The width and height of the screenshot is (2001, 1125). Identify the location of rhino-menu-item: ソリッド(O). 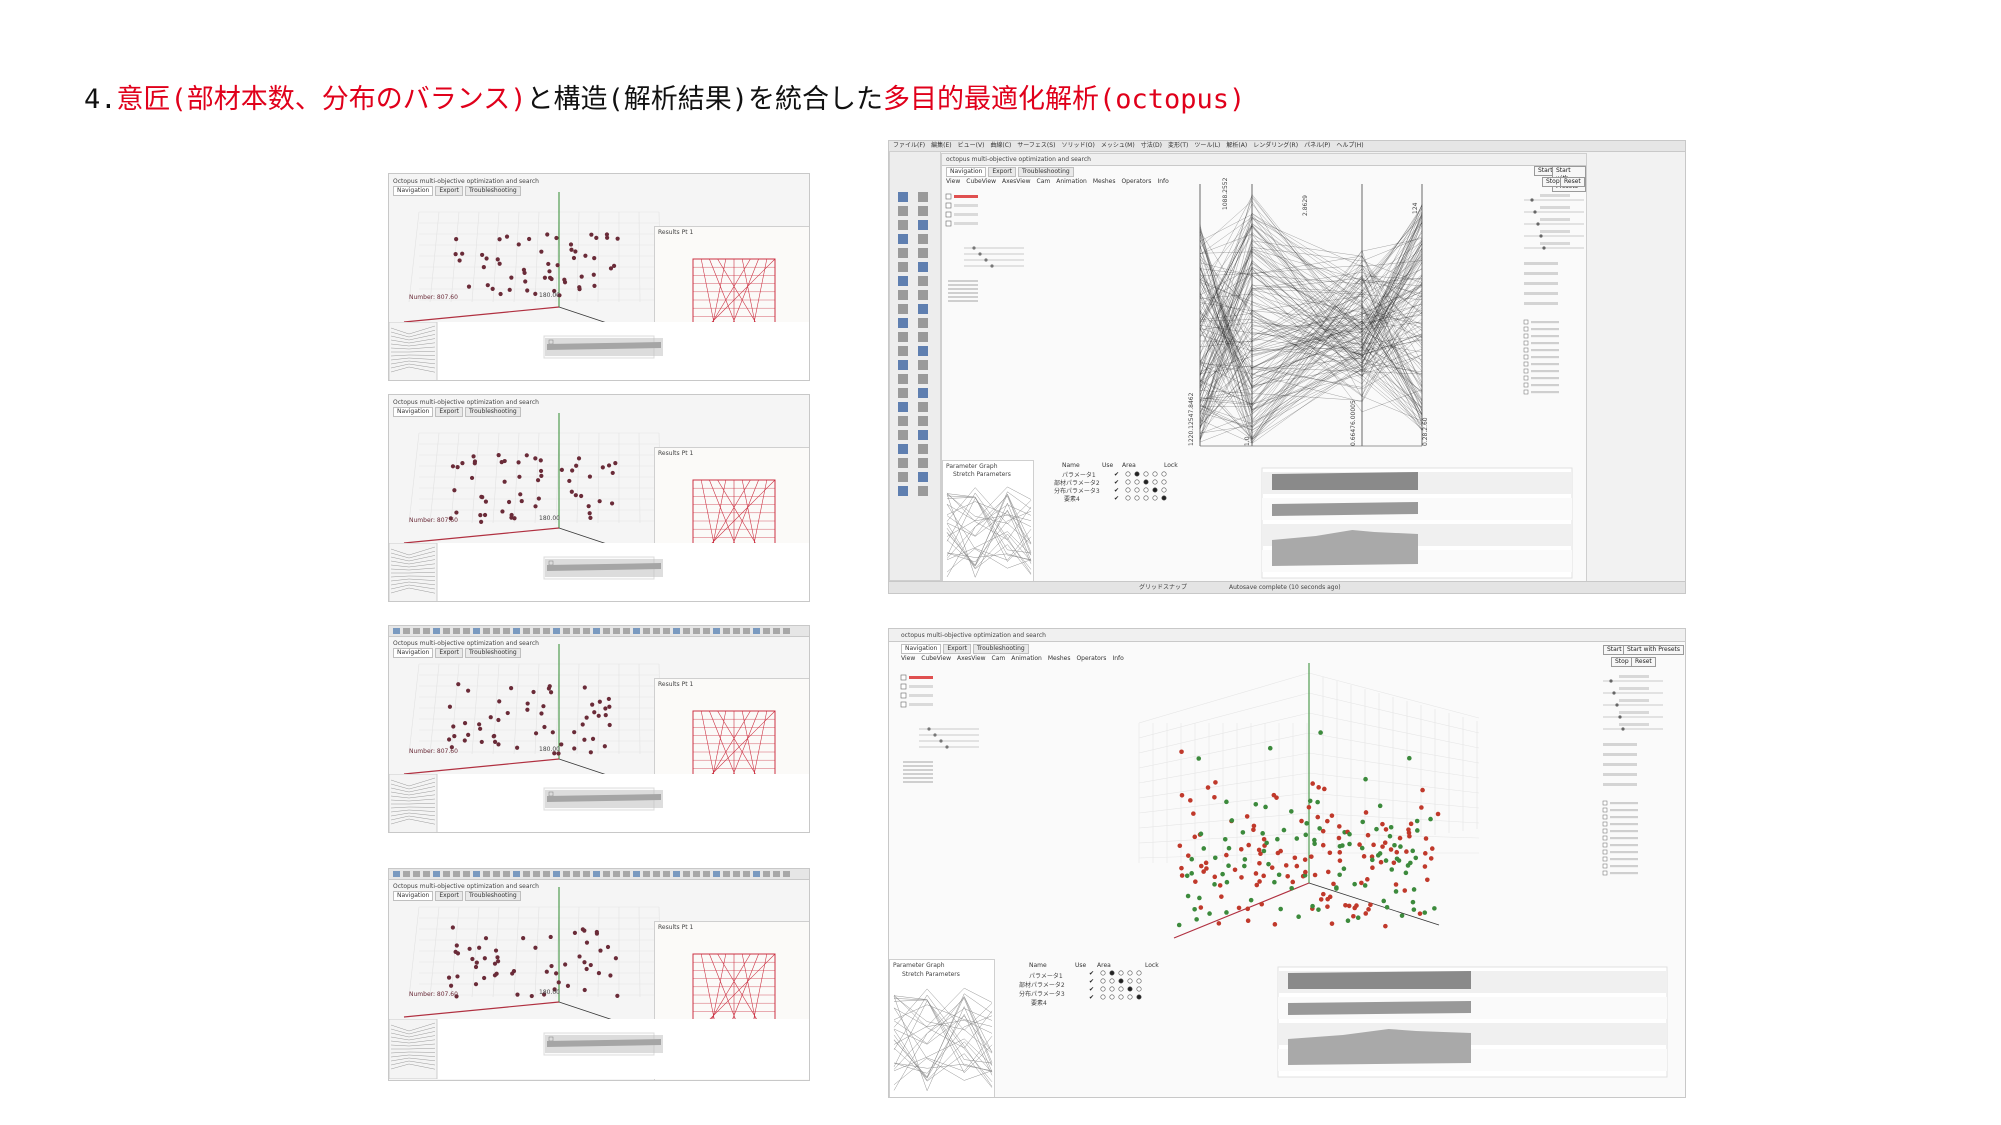
(1078, 145).